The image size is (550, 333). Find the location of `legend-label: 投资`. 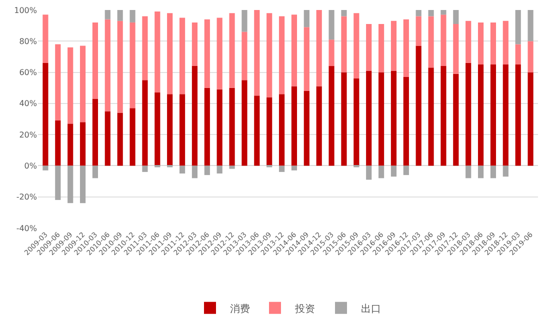

legend-label: 投资 is located at coordinates (304, 308).